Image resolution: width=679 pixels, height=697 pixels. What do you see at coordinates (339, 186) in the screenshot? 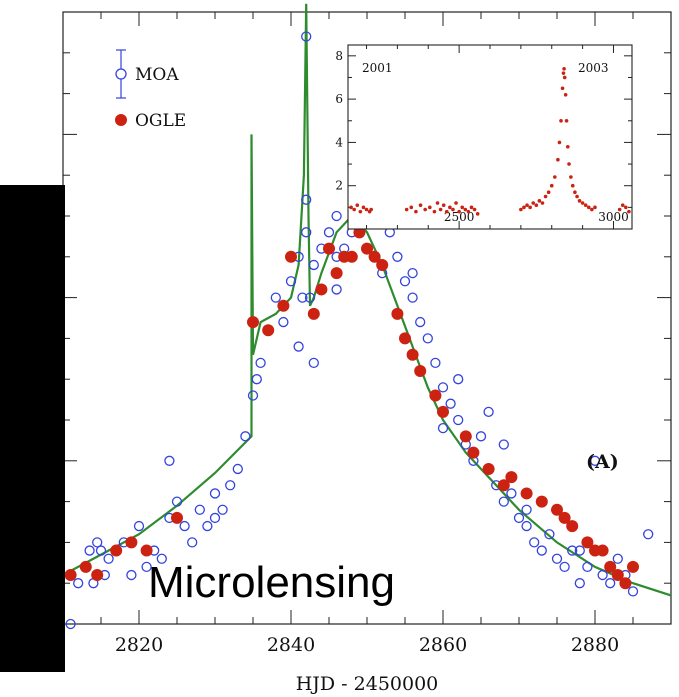
I see `inset-y-tick-label: 2` at bounding box center [339, 186].